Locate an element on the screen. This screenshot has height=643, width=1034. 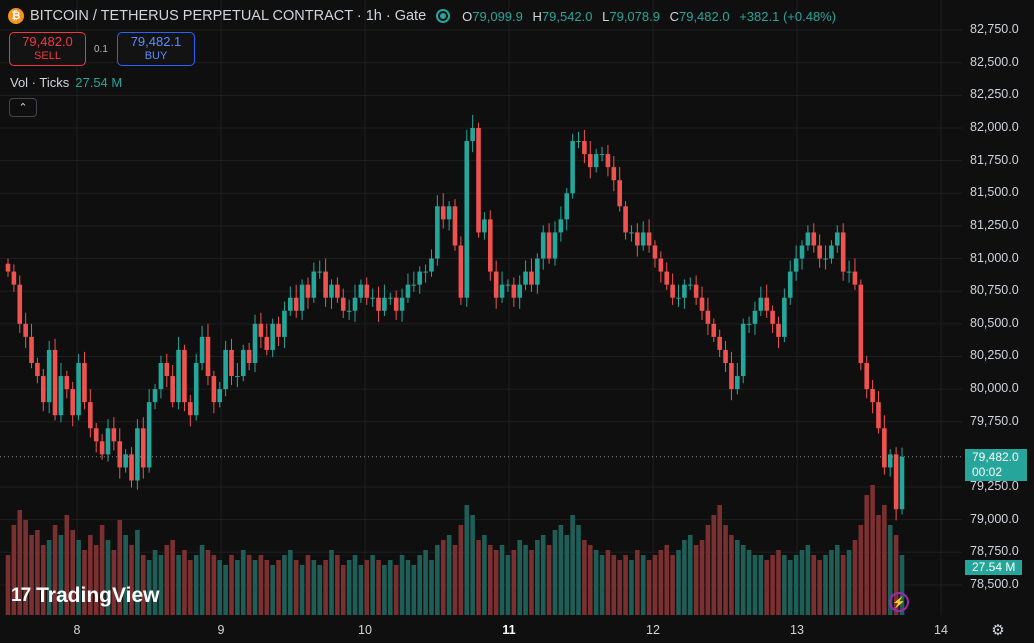
collapse-legend-button: ⌃ is located at coordinates (23, 107).